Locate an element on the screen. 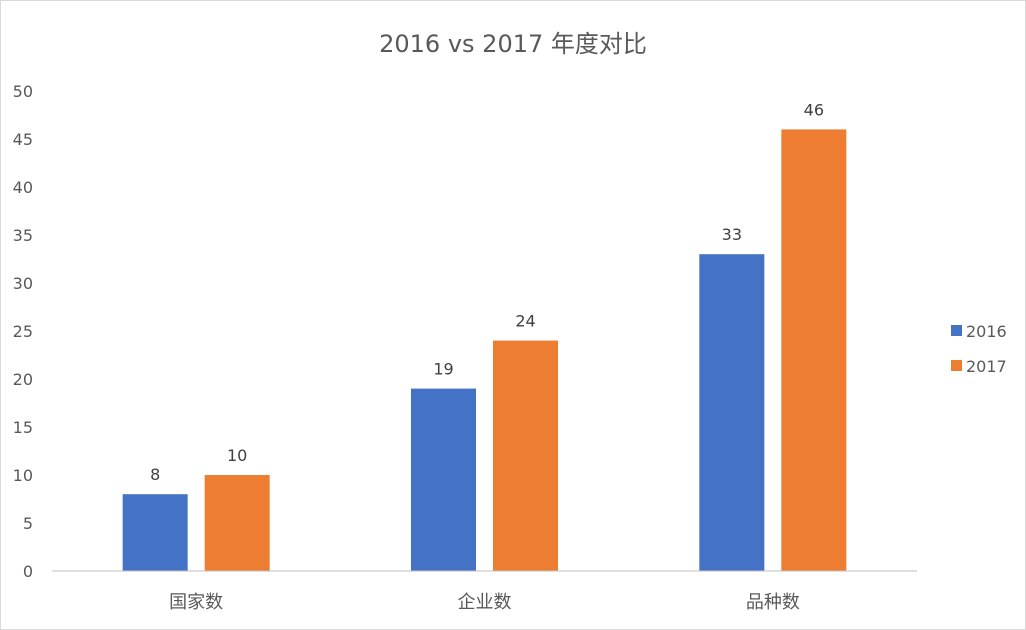  x-axis: 国家数 企业数 品种数 is located at coordinates (484, 602).